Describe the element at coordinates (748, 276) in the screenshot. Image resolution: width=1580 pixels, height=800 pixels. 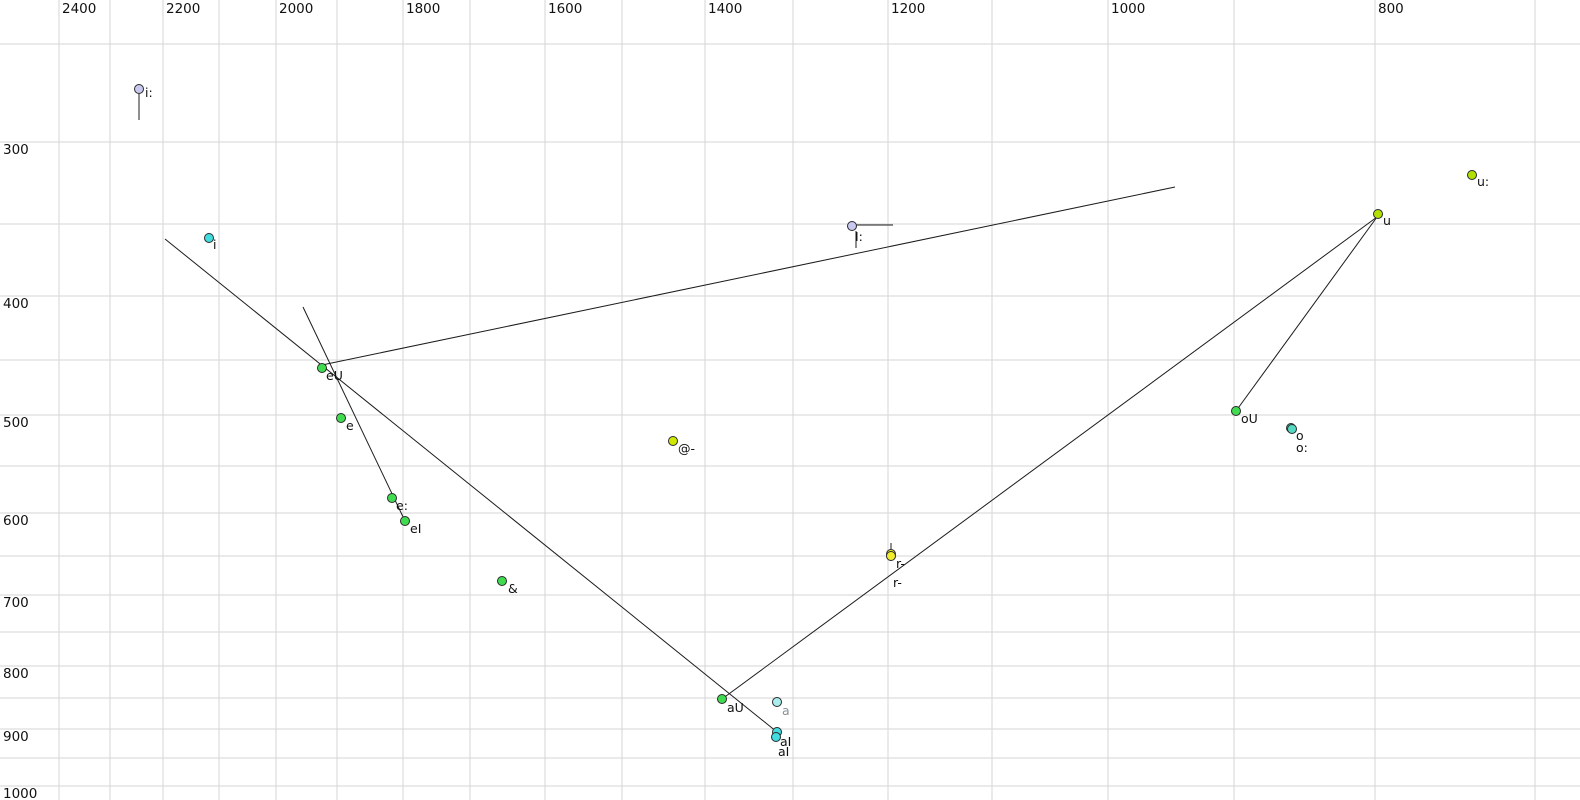
I see `glide-eU` at that location.